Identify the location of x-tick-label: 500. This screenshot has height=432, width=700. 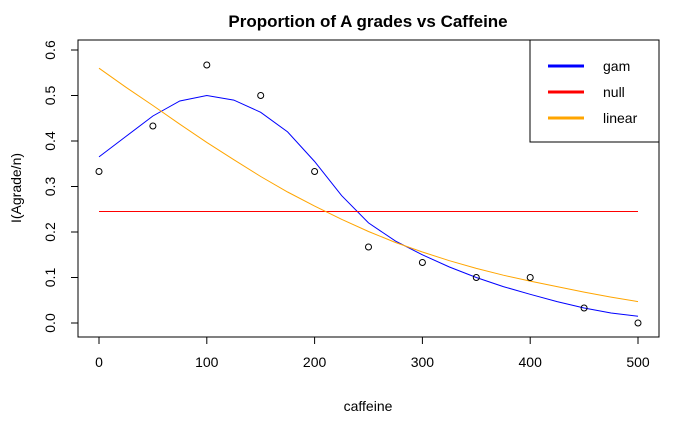
(638, 362).